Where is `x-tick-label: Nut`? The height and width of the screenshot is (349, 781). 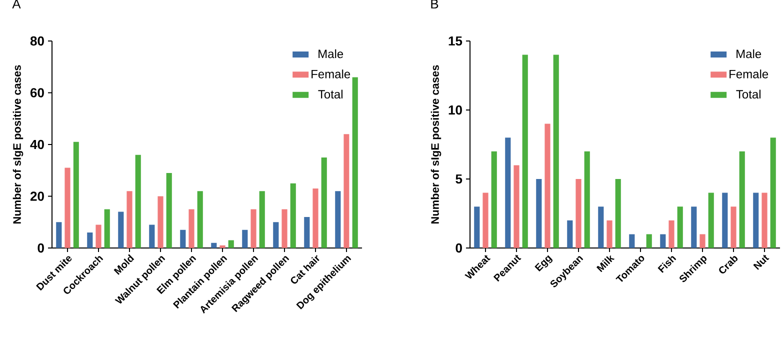
x-tick-label: Nut is located at coordinates (761, 262).